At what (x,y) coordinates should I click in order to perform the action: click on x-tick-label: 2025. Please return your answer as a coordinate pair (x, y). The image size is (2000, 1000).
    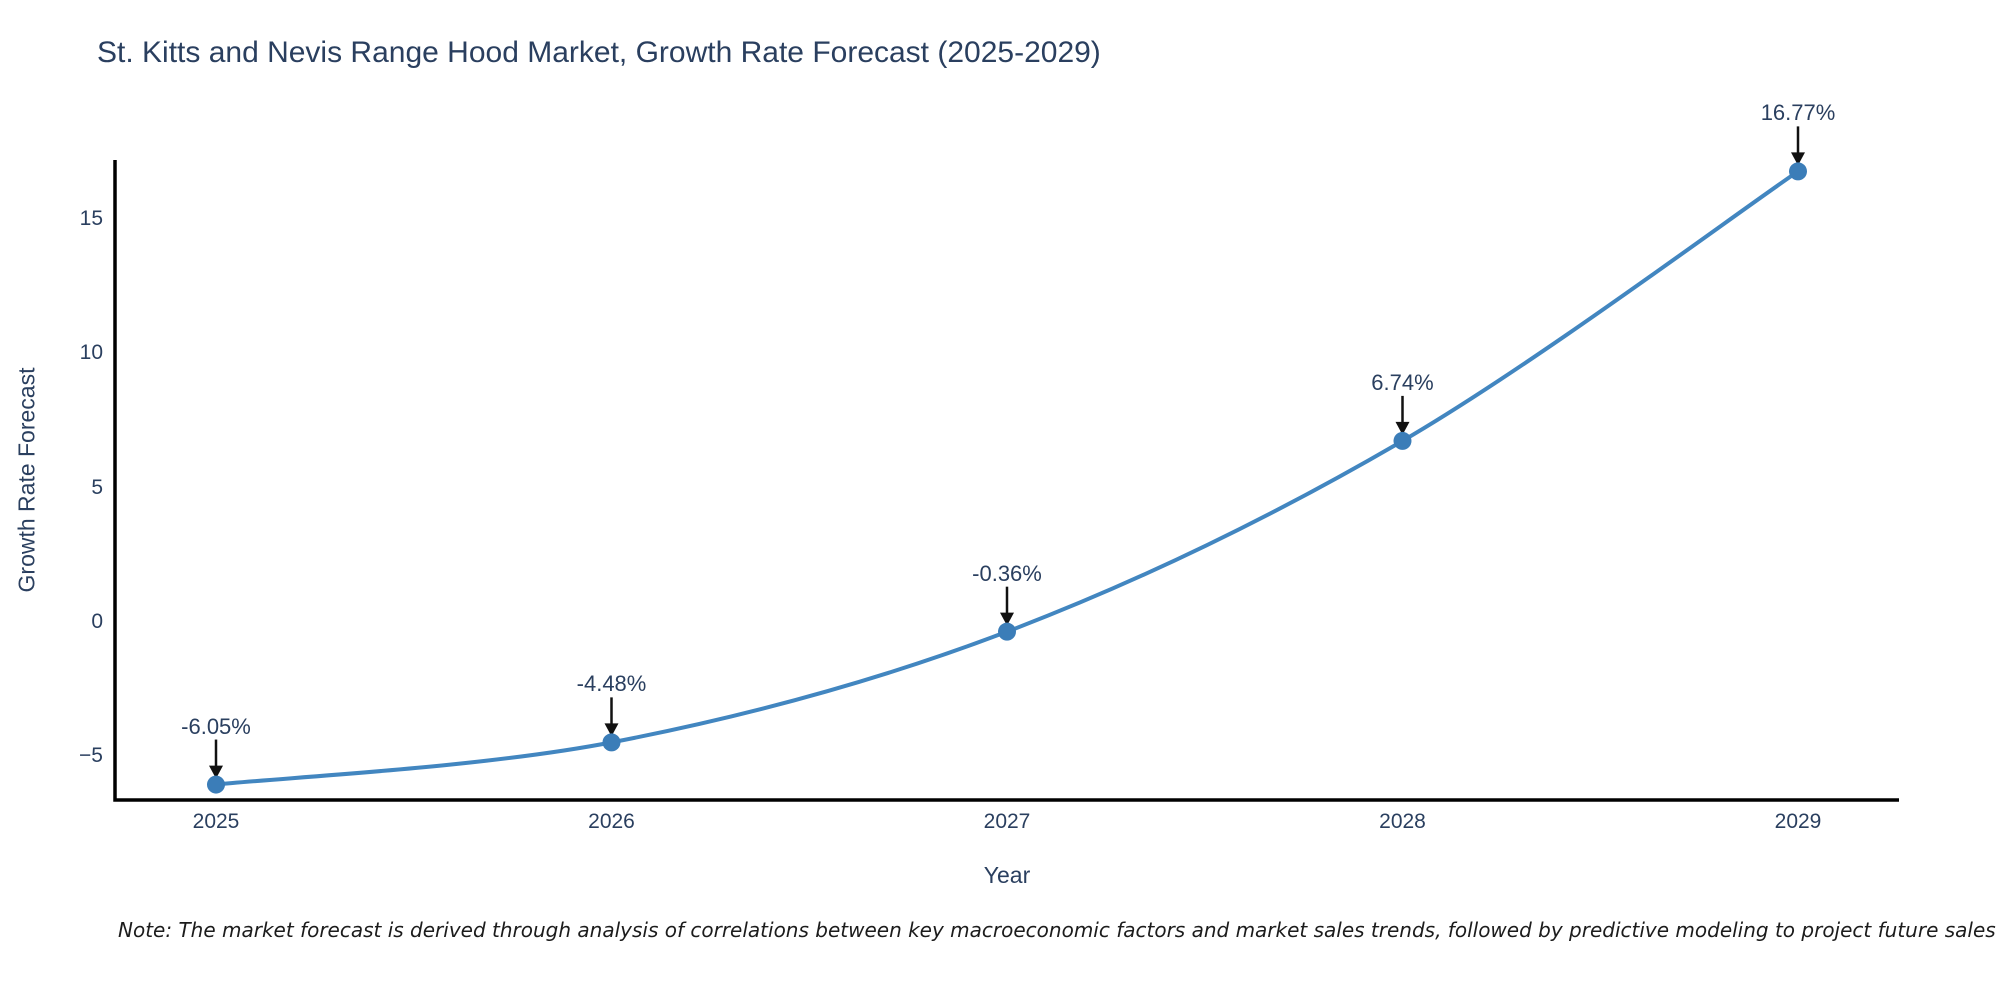
    Looking at the image, I should click on (216, 821).